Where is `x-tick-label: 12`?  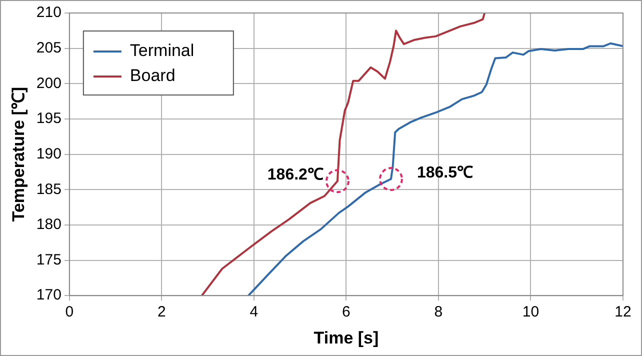 x-tick-label: 12 is located at coordinates (623, 312).